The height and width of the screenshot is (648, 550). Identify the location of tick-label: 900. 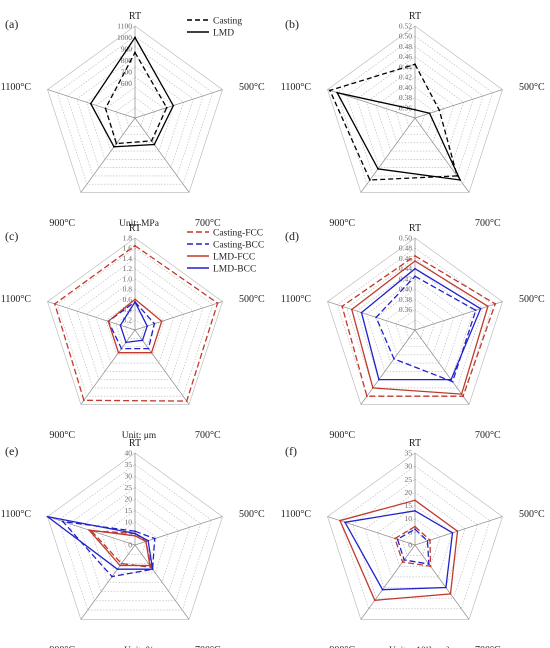
(127, 49).